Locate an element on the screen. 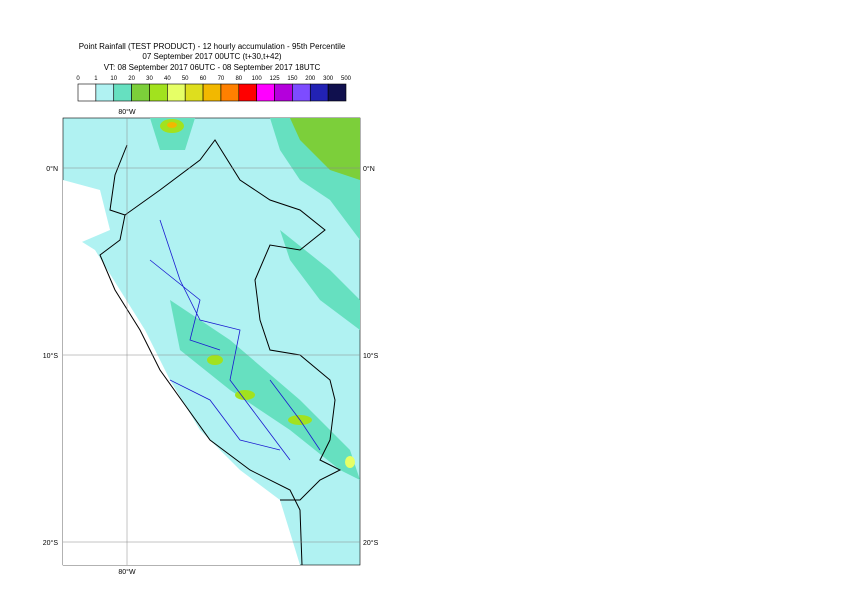 Image resolution: width=842 pixels, height=601 pixels. legend-label: 20 is located at coordinates (131, 79).